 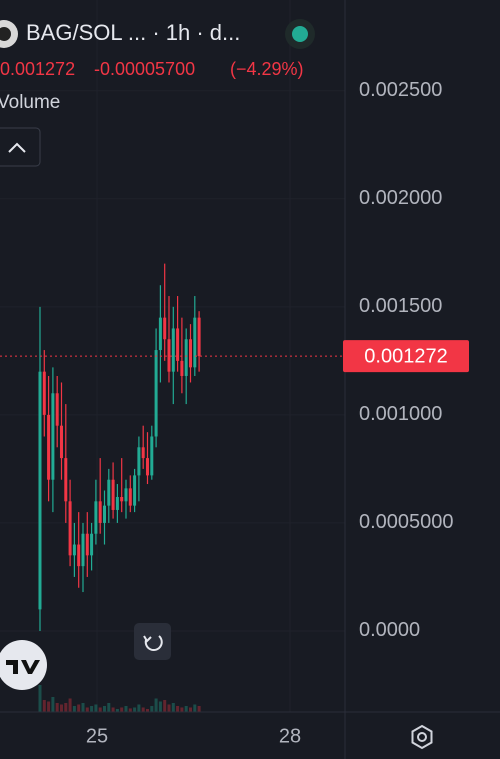 What do you see at coordinates (30, 102) in the screenshot?
I see `indicator-label: Volume` at bounding box center [30, 102].